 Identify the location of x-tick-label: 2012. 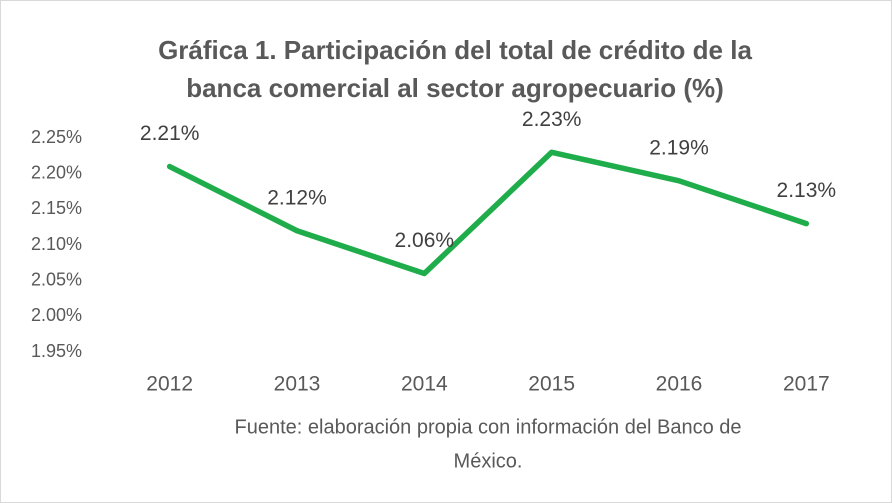
(169, 384).